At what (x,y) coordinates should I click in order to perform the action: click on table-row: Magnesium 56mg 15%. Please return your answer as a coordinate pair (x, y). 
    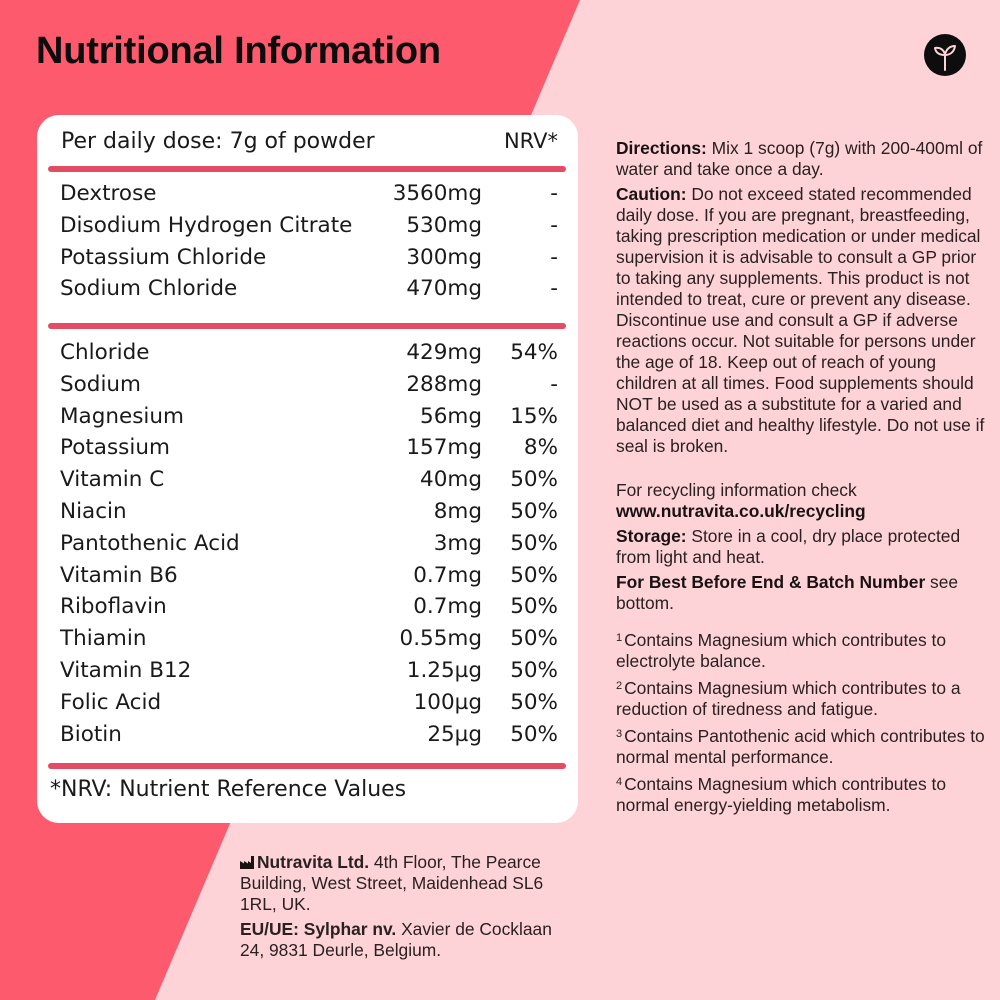
    Looking at the image, I should click on (309, 420).